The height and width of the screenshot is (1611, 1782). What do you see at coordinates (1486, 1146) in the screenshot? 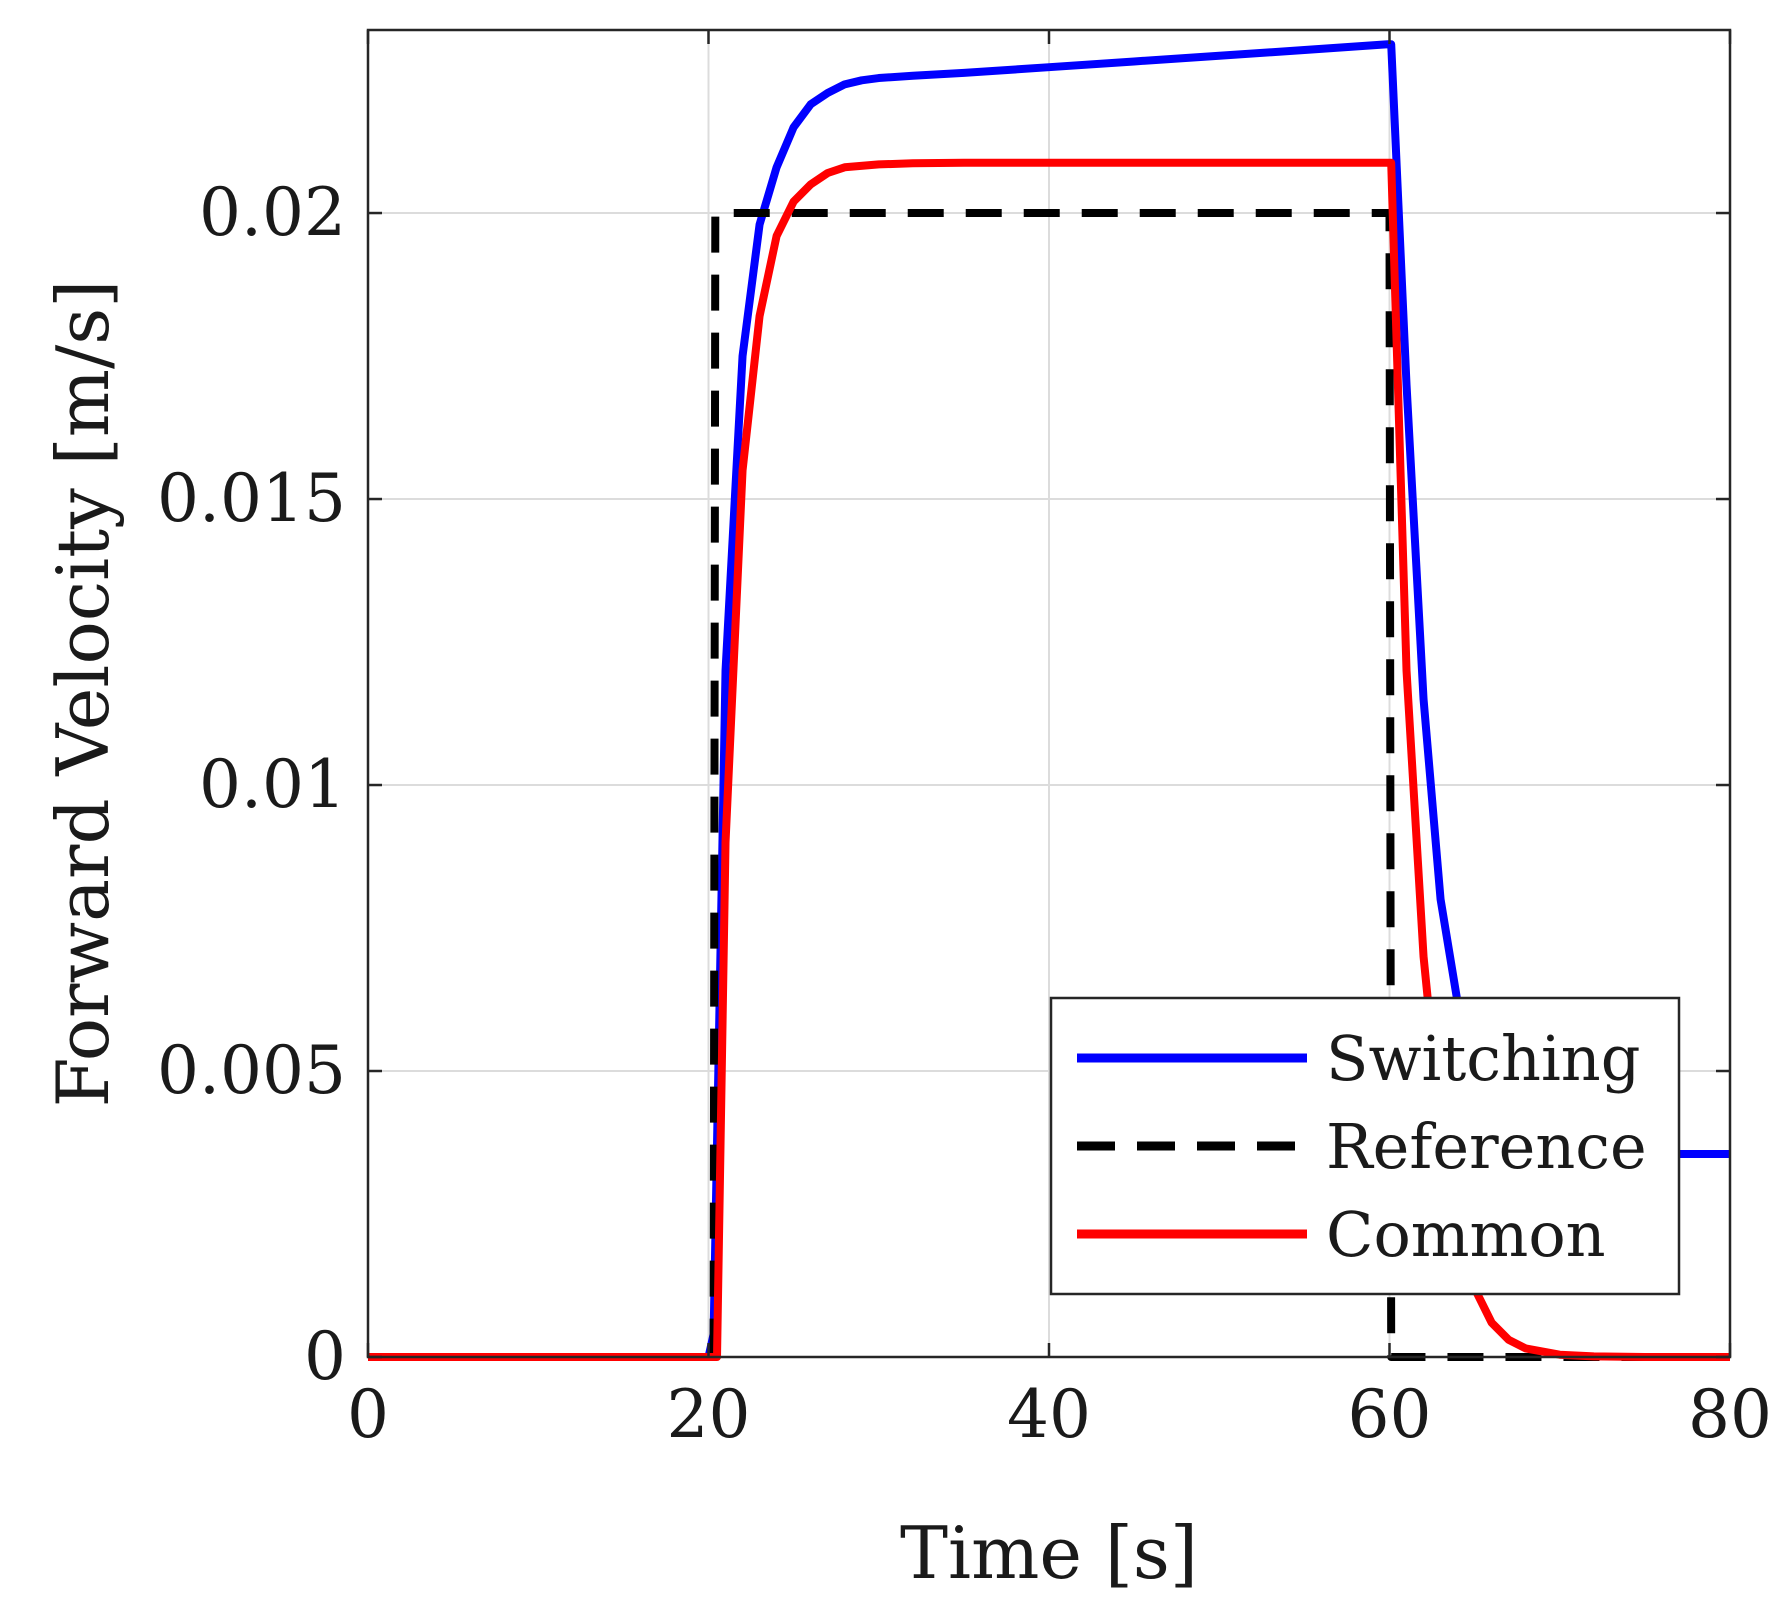
I see `legend-label-reference: Reference` at bounding box center [1486, 1146].